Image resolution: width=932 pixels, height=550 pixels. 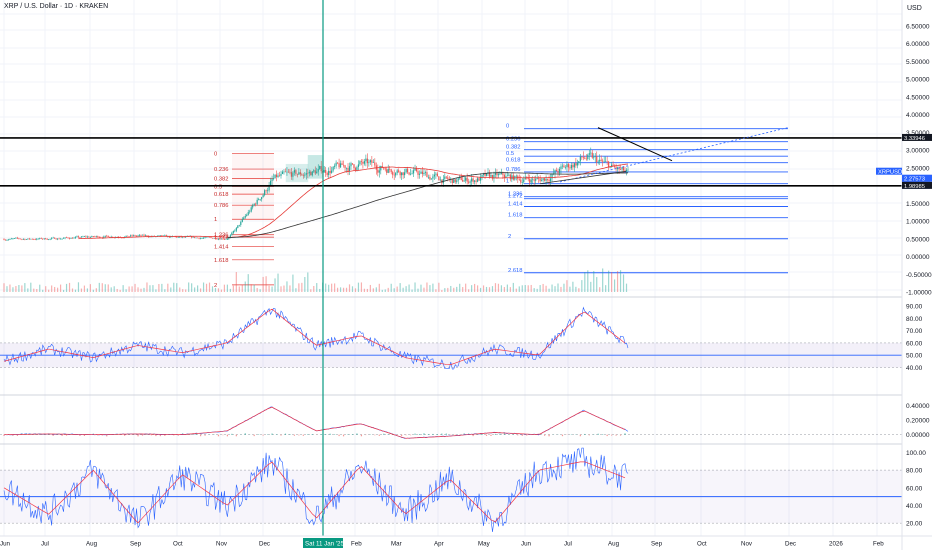 I want to click on oscillator-line, so click(x=316, y=338).